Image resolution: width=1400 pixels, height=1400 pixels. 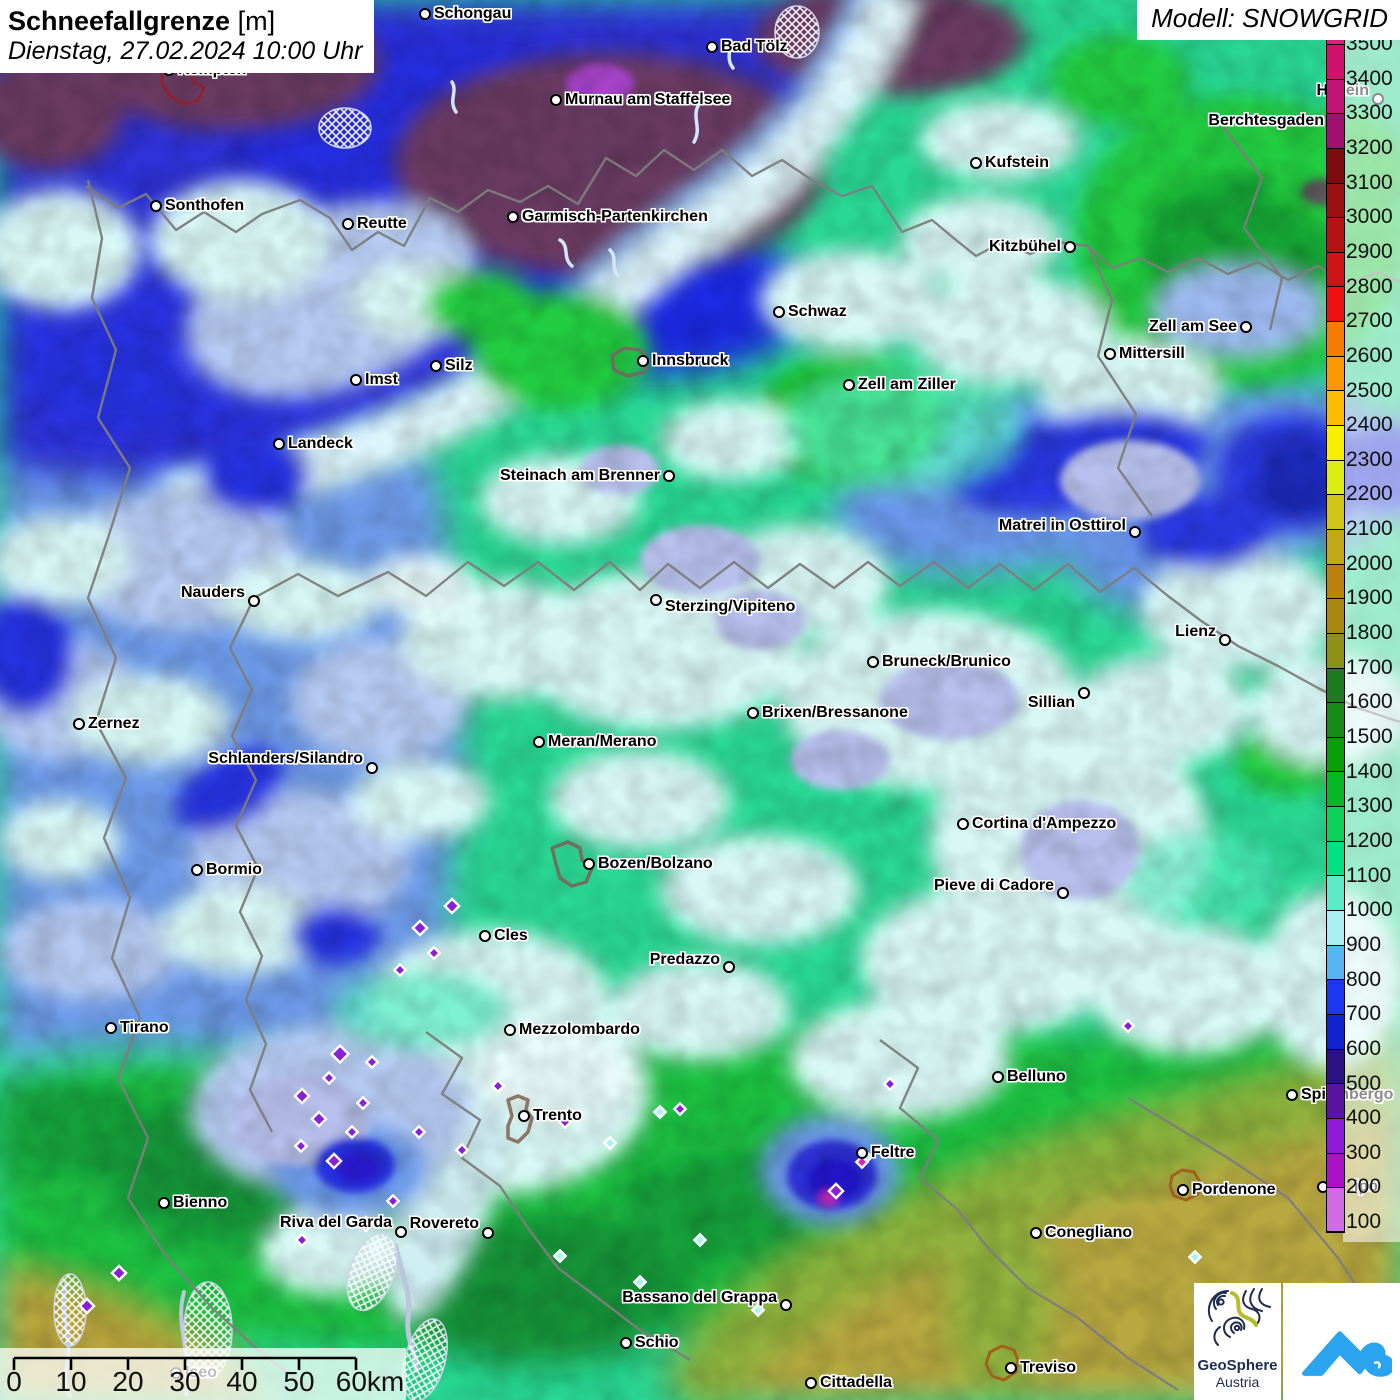 What do you see at coordinates (1369, 113) in the screenshot?
I see `colorbar-tick-label: 3300` at bounding box center [1369, 113].